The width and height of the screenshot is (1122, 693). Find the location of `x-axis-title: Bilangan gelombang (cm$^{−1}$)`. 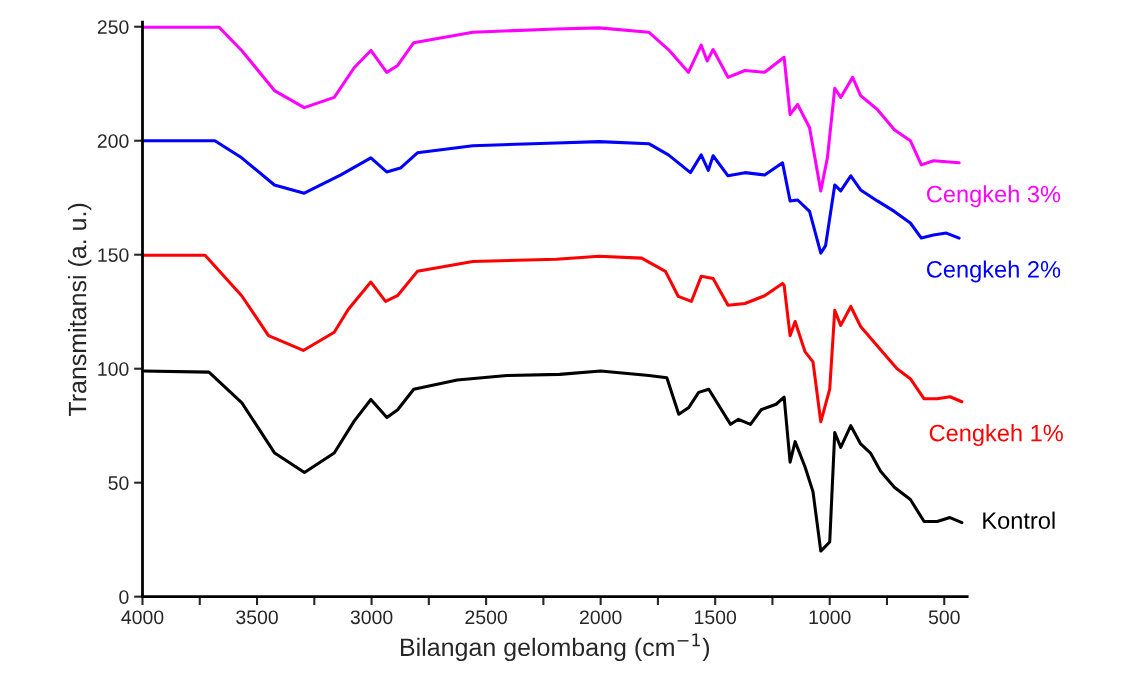

x-axis-title: Bilangan gelombang (cm$^{−1}$) is located at coordinates (555, 647).